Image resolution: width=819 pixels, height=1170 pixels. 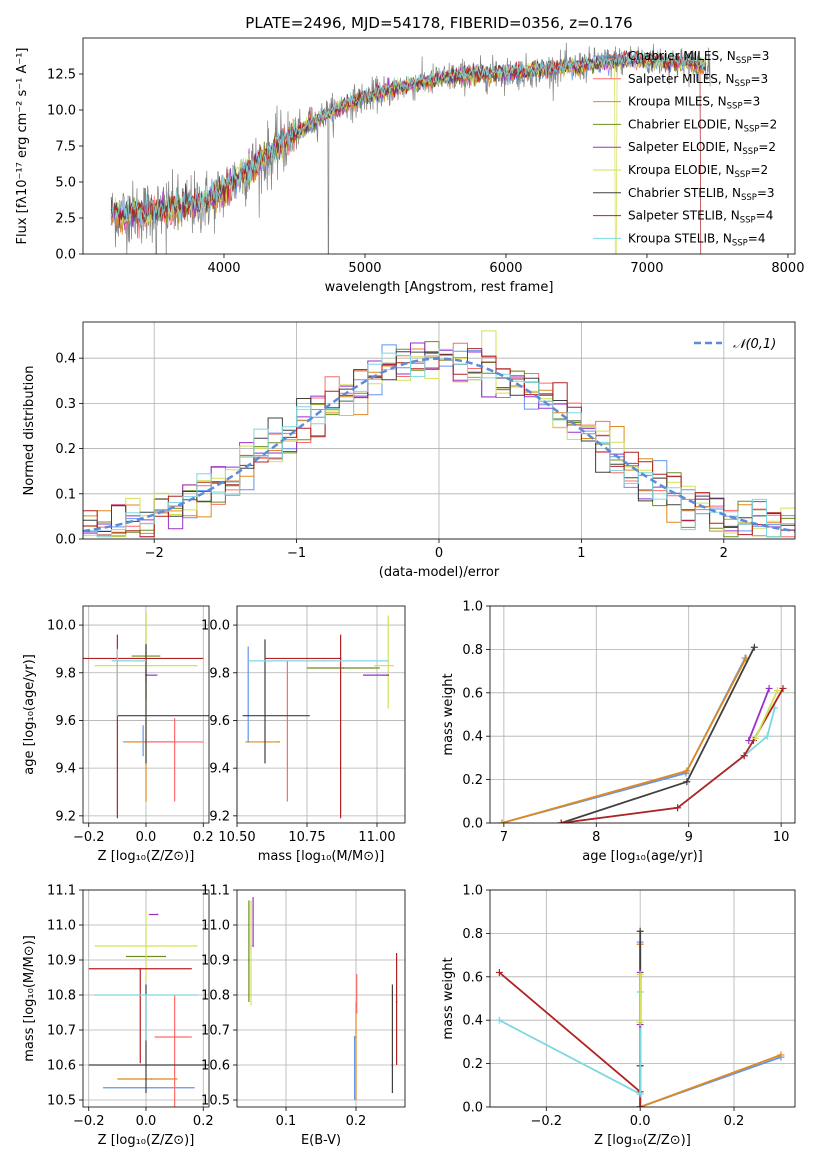 I want to click on x-axis-label: wavelength [Angstrom, rest frame], so click(x=439, y=287).